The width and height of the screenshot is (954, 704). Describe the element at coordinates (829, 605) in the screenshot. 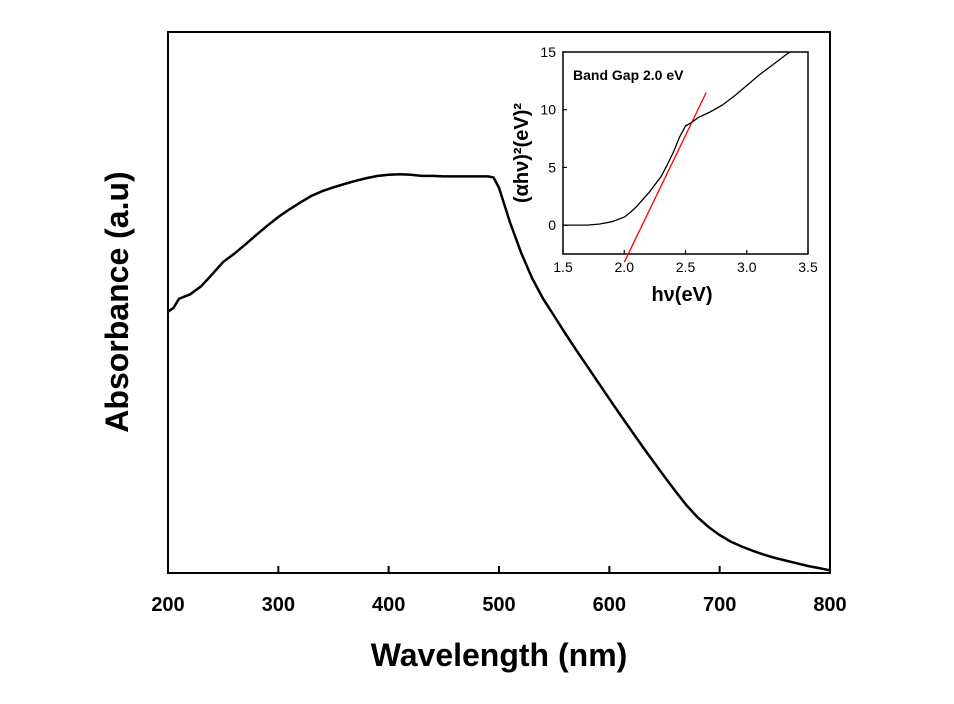

I see `main-x-tick-label: 800` at that location.